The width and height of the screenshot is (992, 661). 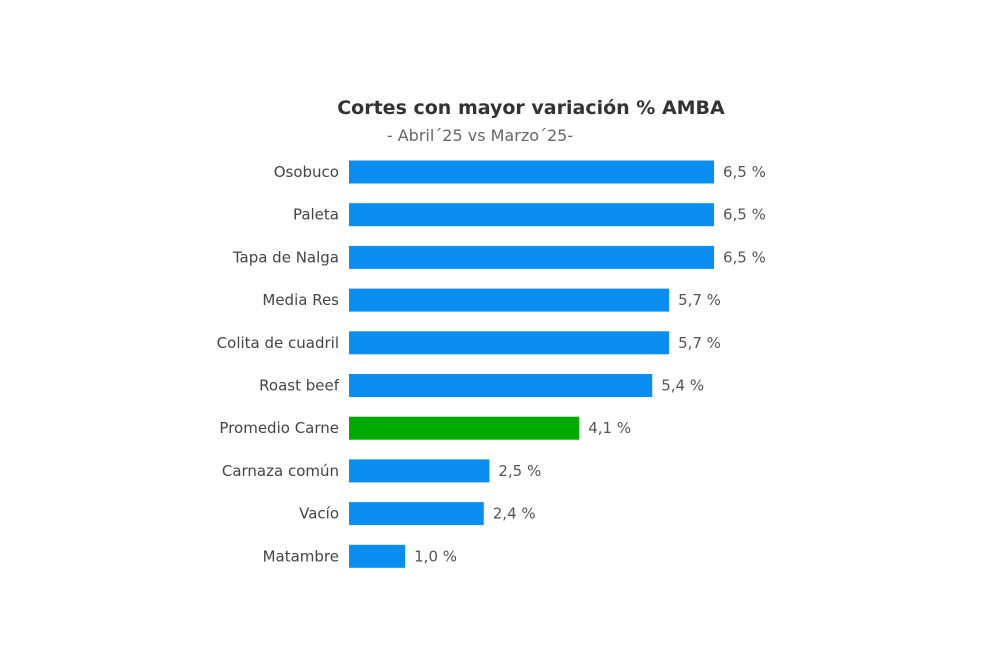 What do you see at coordinates (316, 215) in the screenshot?
I see `category-label: Paleta` at bounding box center [316, 215].